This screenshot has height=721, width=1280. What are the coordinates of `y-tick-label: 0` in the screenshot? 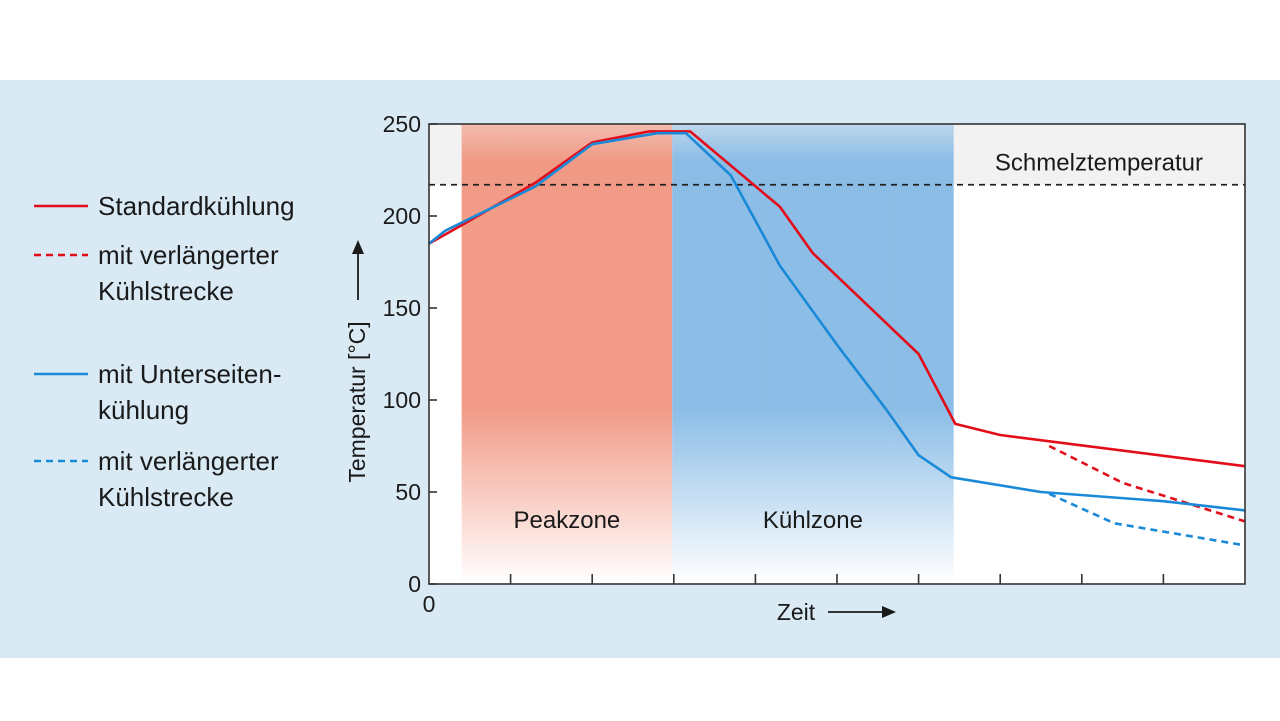 It's located at (414, 584).